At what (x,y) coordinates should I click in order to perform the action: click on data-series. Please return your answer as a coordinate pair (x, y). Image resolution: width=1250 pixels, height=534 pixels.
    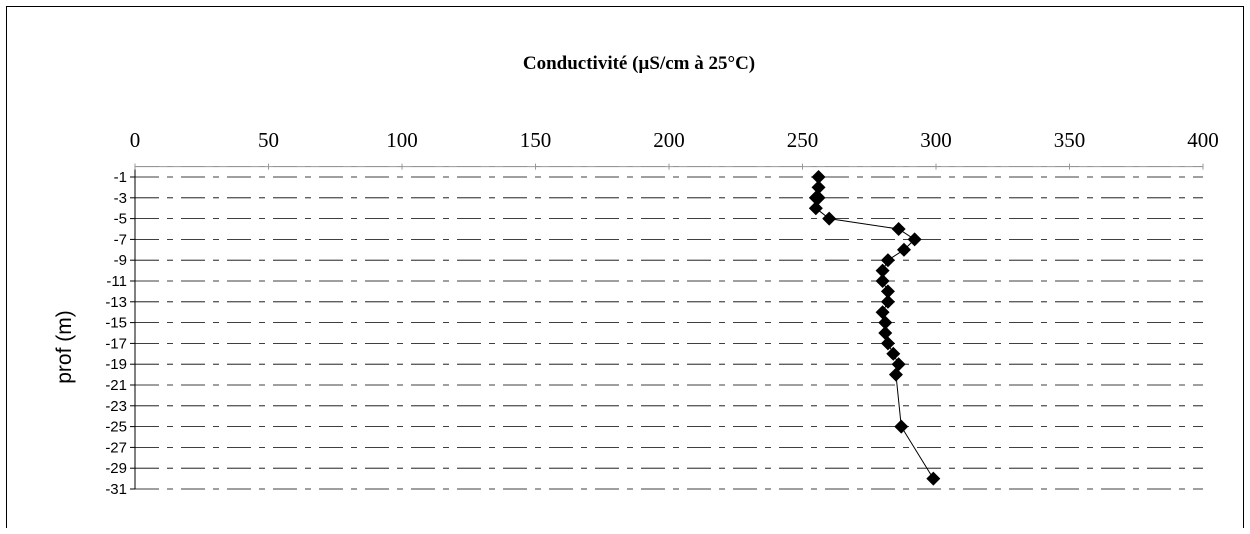
    Looking at the image, I should click on (874, 328).